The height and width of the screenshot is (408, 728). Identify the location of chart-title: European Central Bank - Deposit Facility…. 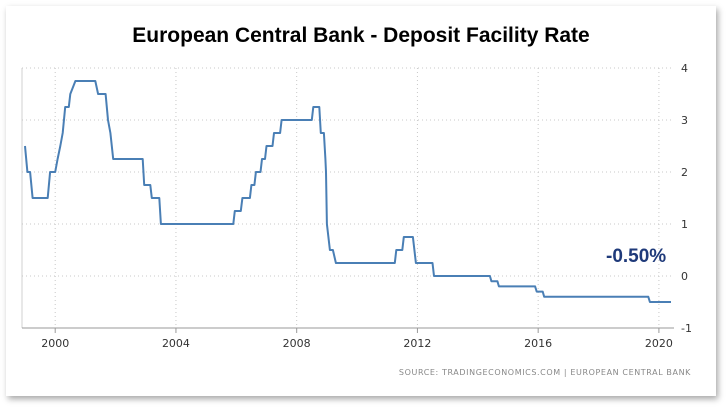
(361, 35).